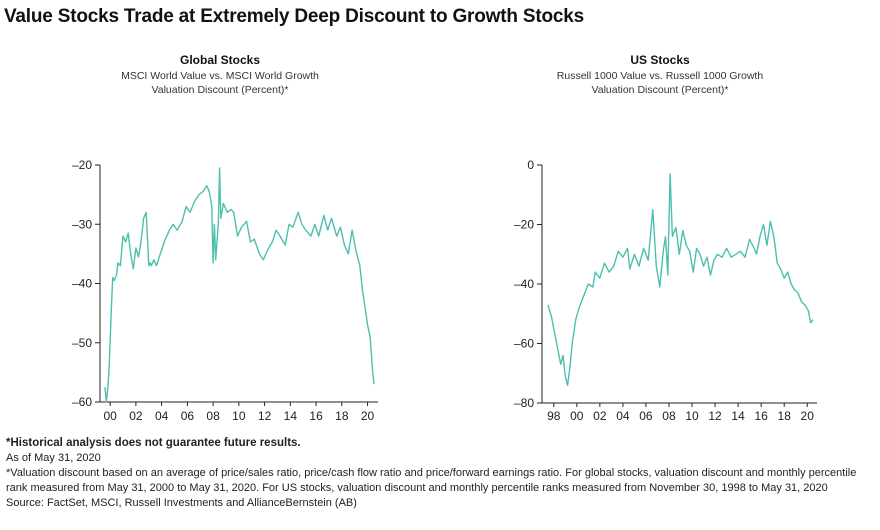 The height and width of the screenshot is (530, 880). I want to click on y-tick-label: –50, so click(82, 343).